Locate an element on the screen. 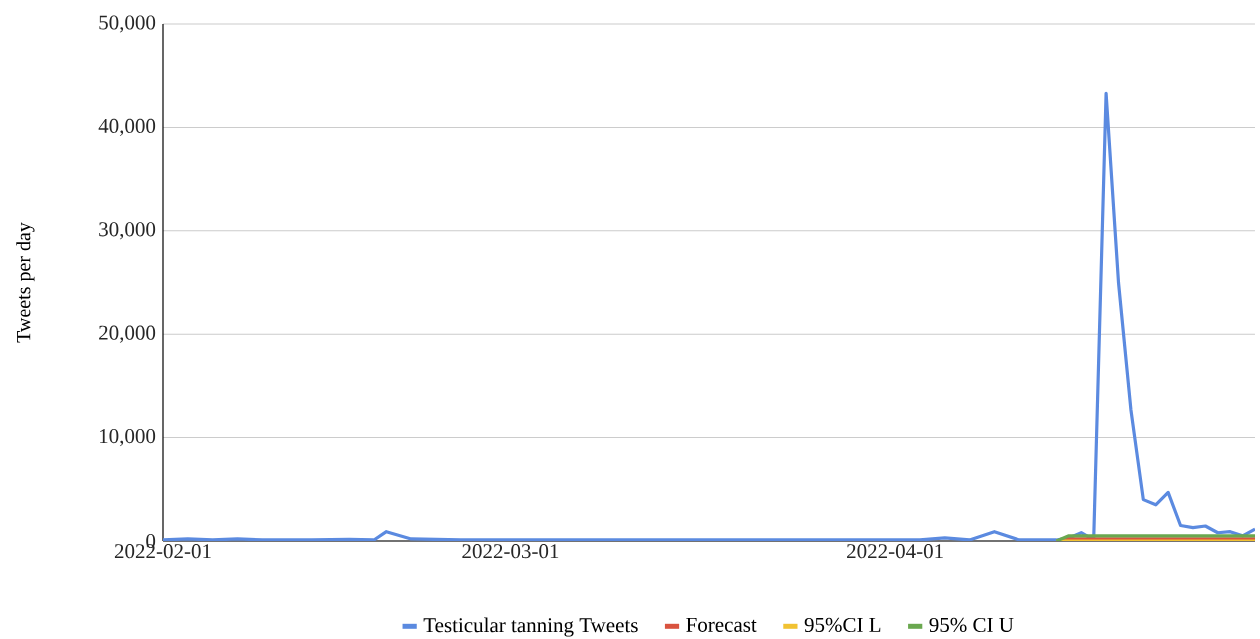 Image resolution: width=1260 pixels, height=639 pixels. y-axis-title: Tweets per day is located at coordinates (25, 282).